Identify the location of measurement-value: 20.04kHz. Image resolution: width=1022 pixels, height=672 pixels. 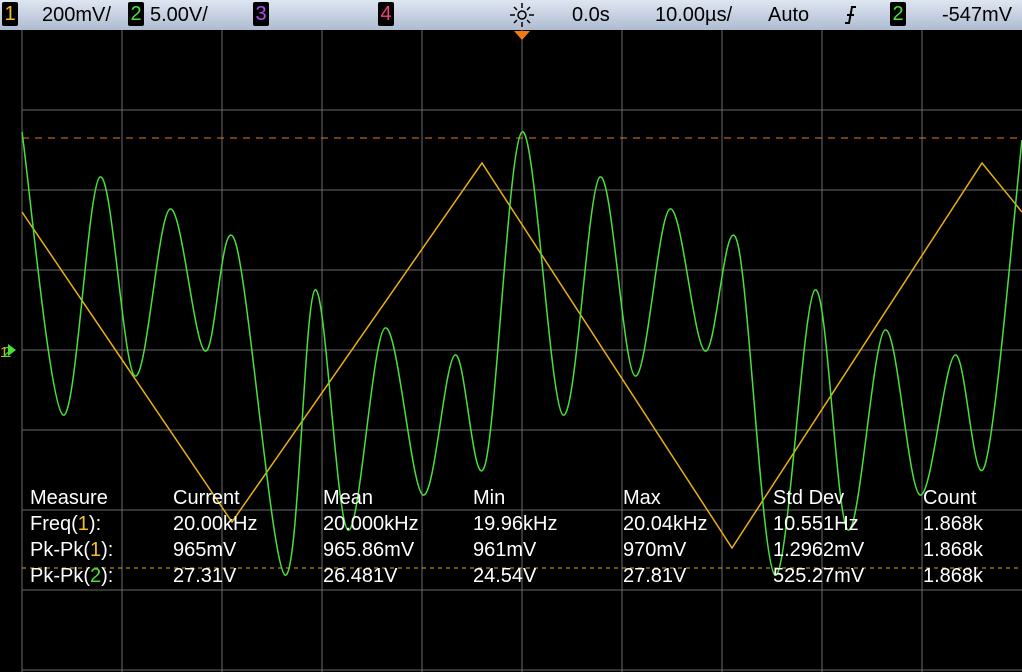
(665, 524).